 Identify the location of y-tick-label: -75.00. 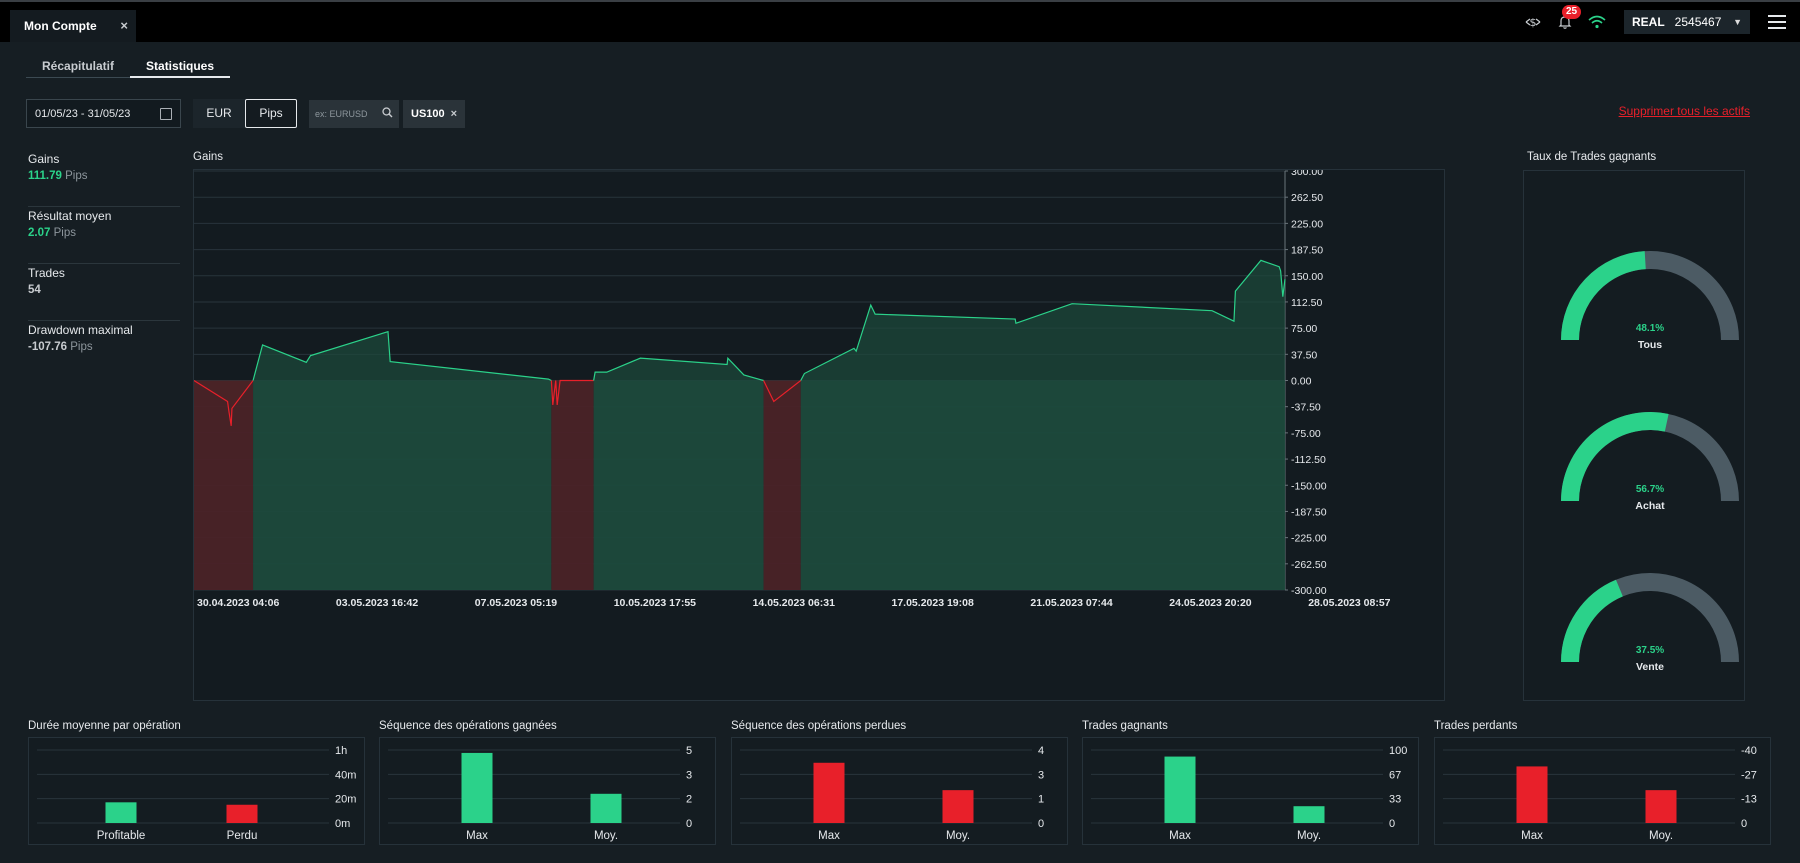
(1306, 434).